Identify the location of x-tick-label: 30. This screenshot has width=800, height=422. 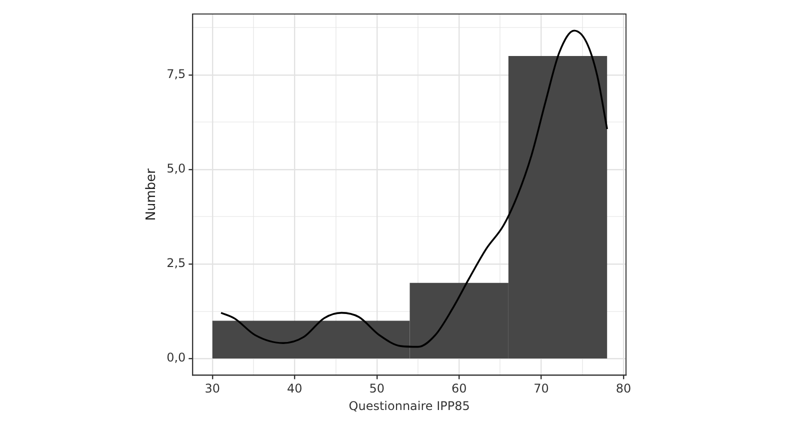
(212, 389).